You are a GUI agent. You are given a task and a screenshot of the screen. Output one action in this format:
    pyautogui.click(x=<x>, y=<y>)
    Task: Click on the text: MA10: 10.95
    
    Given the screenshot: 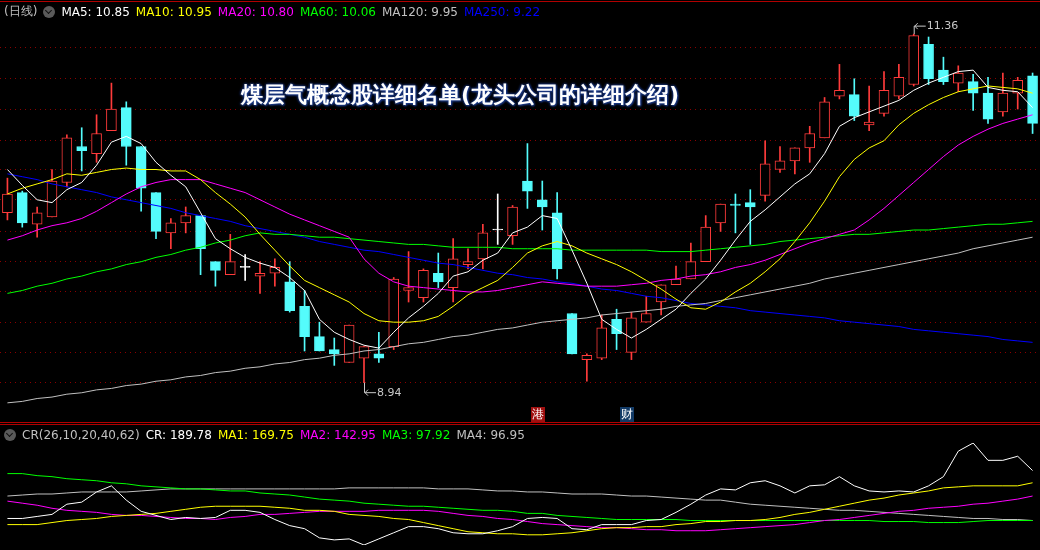 What is the action you would take?
    pyautogui.click(x=173, y=11)
    